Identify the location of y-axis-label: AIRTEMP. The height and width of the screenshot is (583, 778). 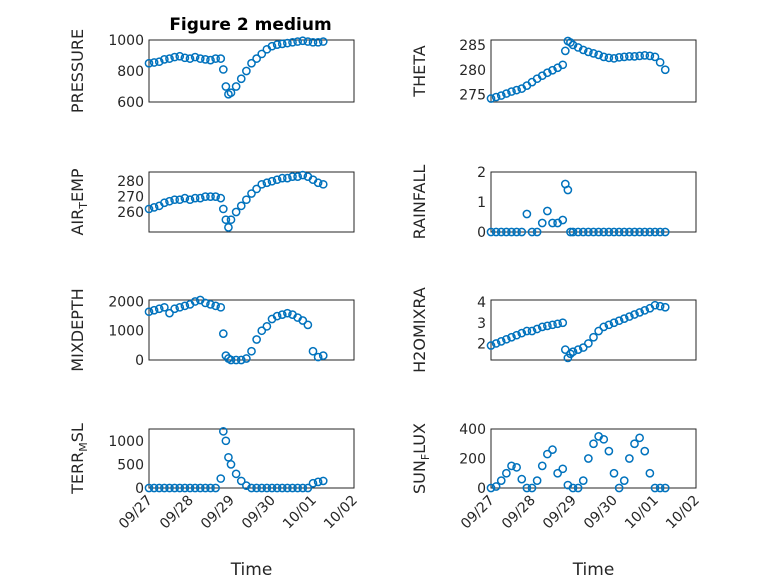
(79, 201).